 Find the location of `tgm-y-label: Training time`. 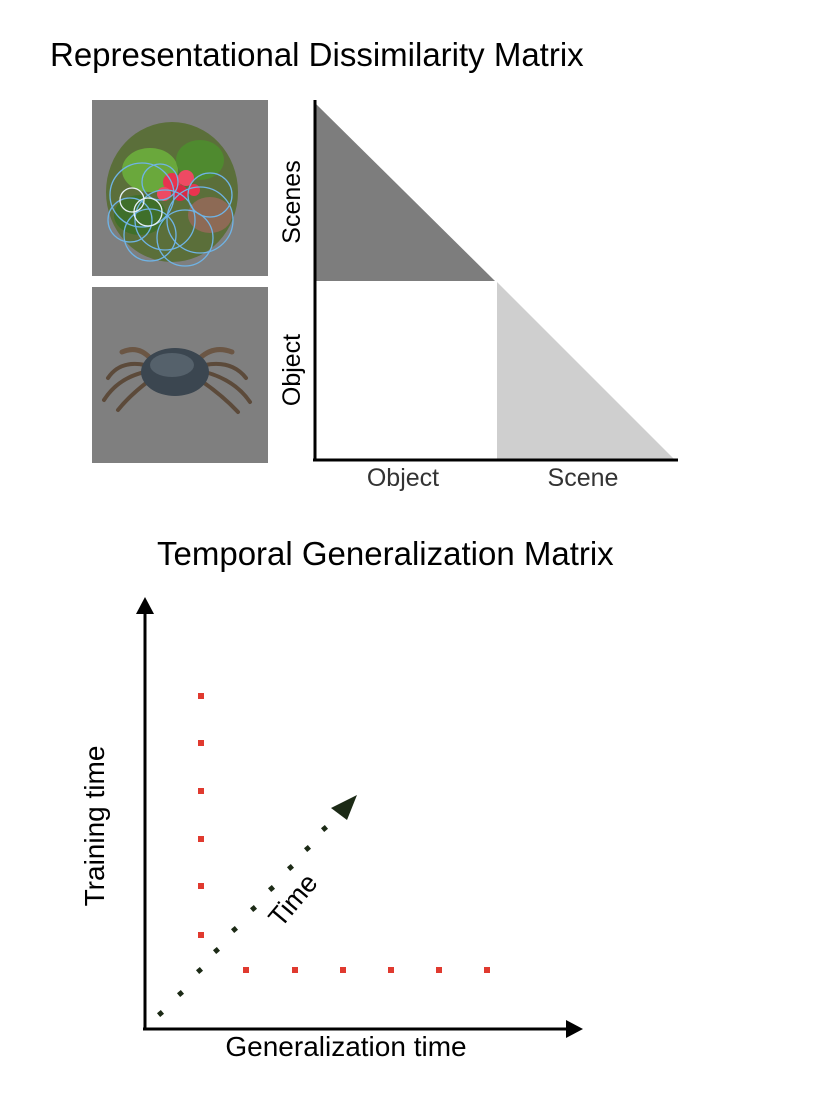

tgm-y-label: Training time is located at coordinates (94, 826).